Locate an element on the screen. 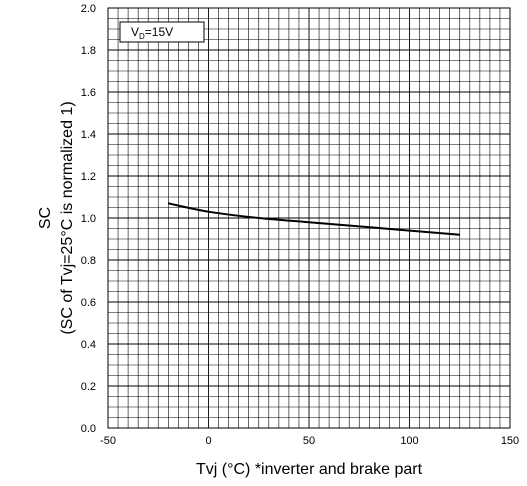 Image resolution: width=527 pixels, height=486 pixels. x-tick-label: 50 is located at coordinates (309, 441).